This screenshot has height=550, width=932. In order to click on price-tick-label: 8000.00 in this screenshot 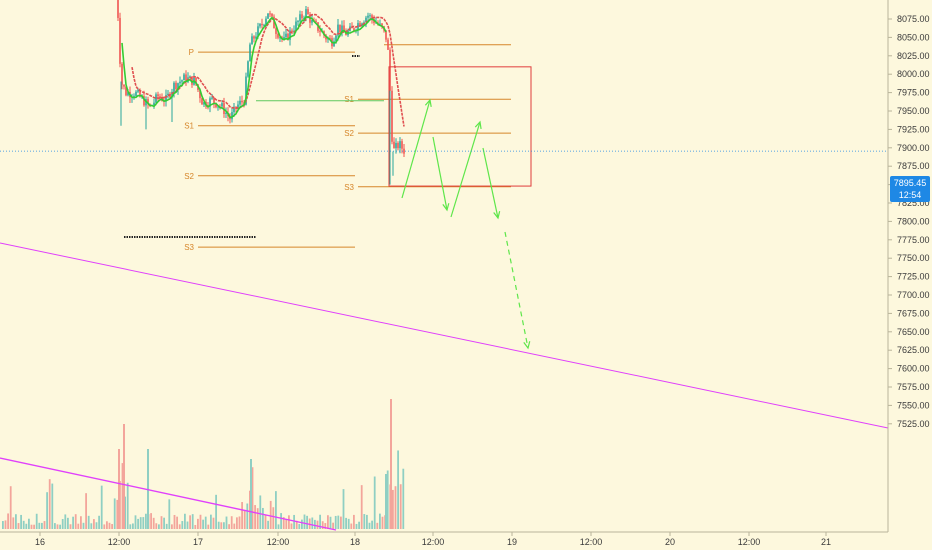, I will do `click(913, 74)`.